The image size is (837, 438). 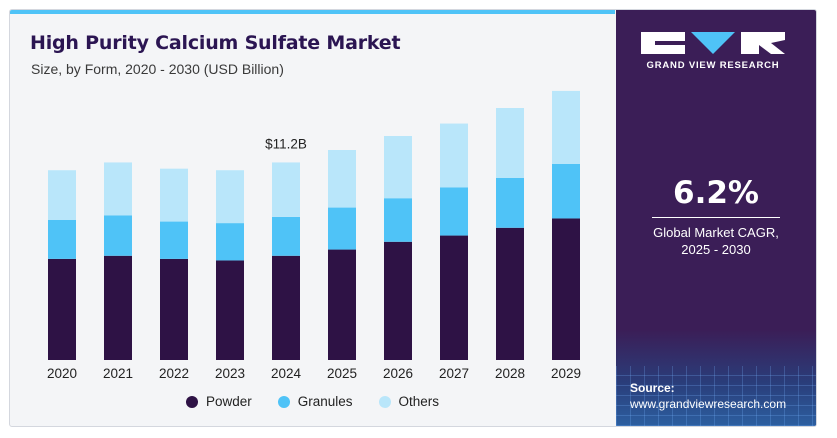 I want to click on bar-others-2022, so click(x=174, y=195).